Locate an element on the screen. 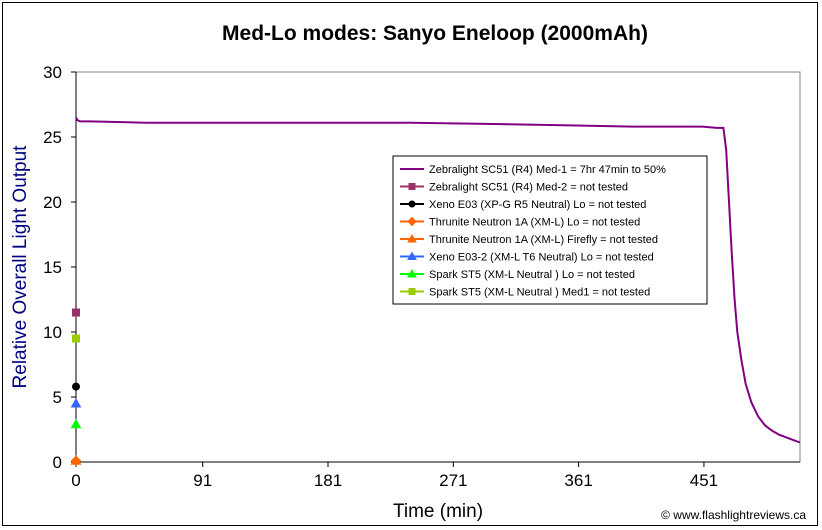  x-tick-label: 181 is located at coordinates (328, 480).